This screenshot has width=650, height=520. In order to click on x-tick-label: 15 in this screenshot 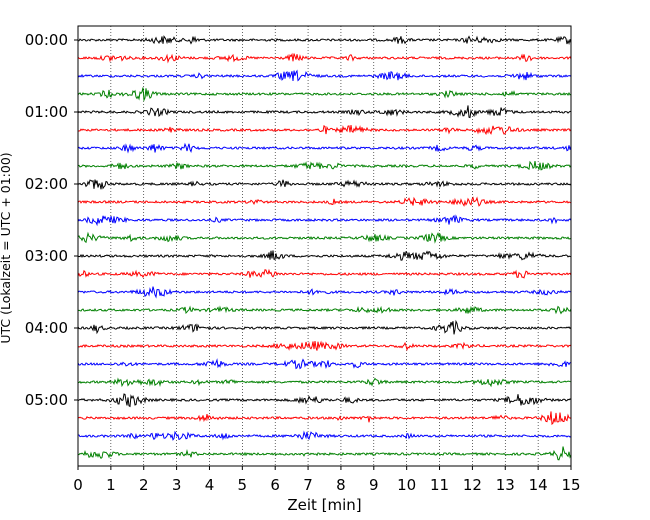, I will do `click(570, 485)`.